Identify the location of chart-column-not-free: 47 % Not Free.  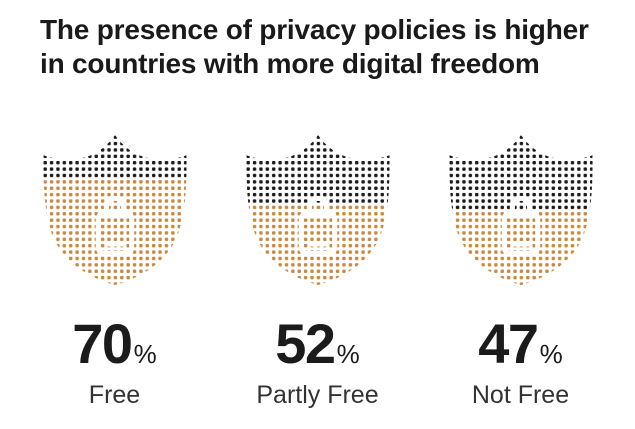
(521, 272).